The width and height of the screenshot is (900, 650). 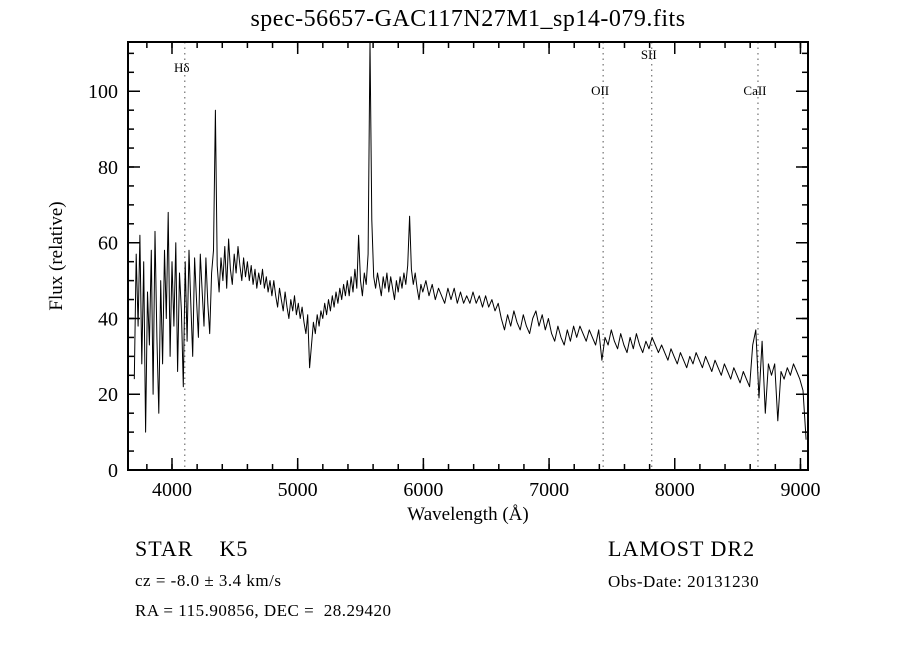 What do you see at coordinates (263, 610) in the screenshot?
I see `coords-label: RA = 115.90856, DEC = 28.29420` at bounding box center [263, 610].